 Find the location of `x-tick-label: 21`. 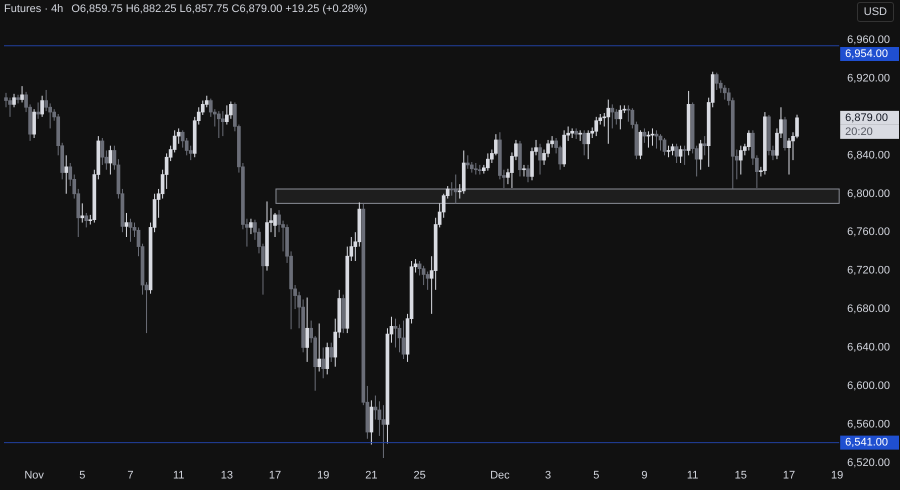

x-tick-label: 21 is located at coordinates (371, 475).